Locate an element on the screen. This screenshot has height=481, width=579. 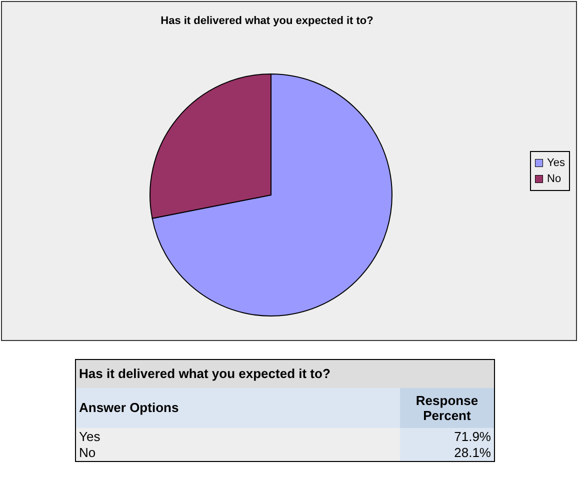
chart-title: Has it delivered what you expected it to? is located at coordinates (267, 21).